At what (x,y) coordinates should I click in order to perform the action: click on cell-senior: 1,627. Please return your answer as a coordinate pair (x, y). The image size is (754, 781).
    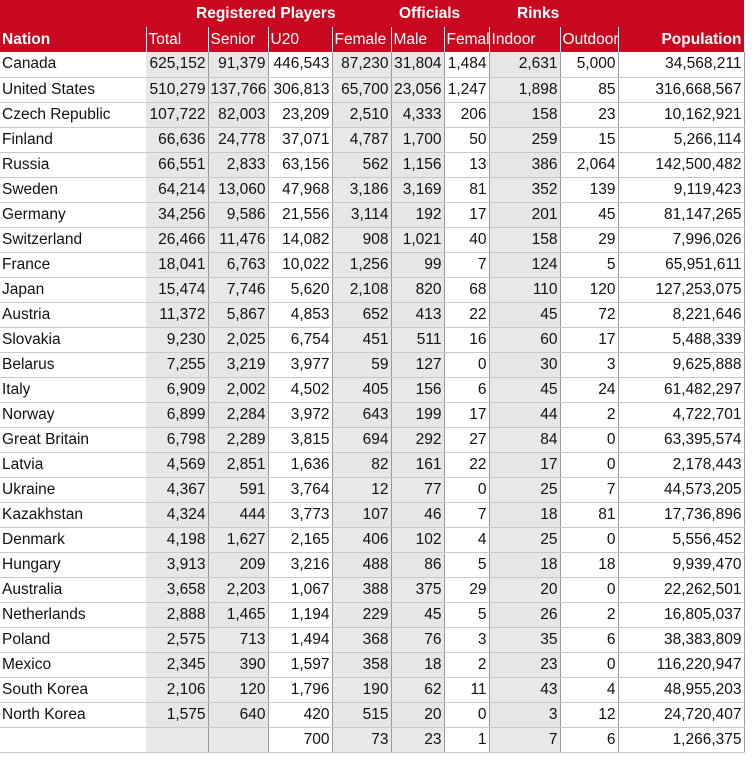
    Looking at the image, I should click on (238, 540).